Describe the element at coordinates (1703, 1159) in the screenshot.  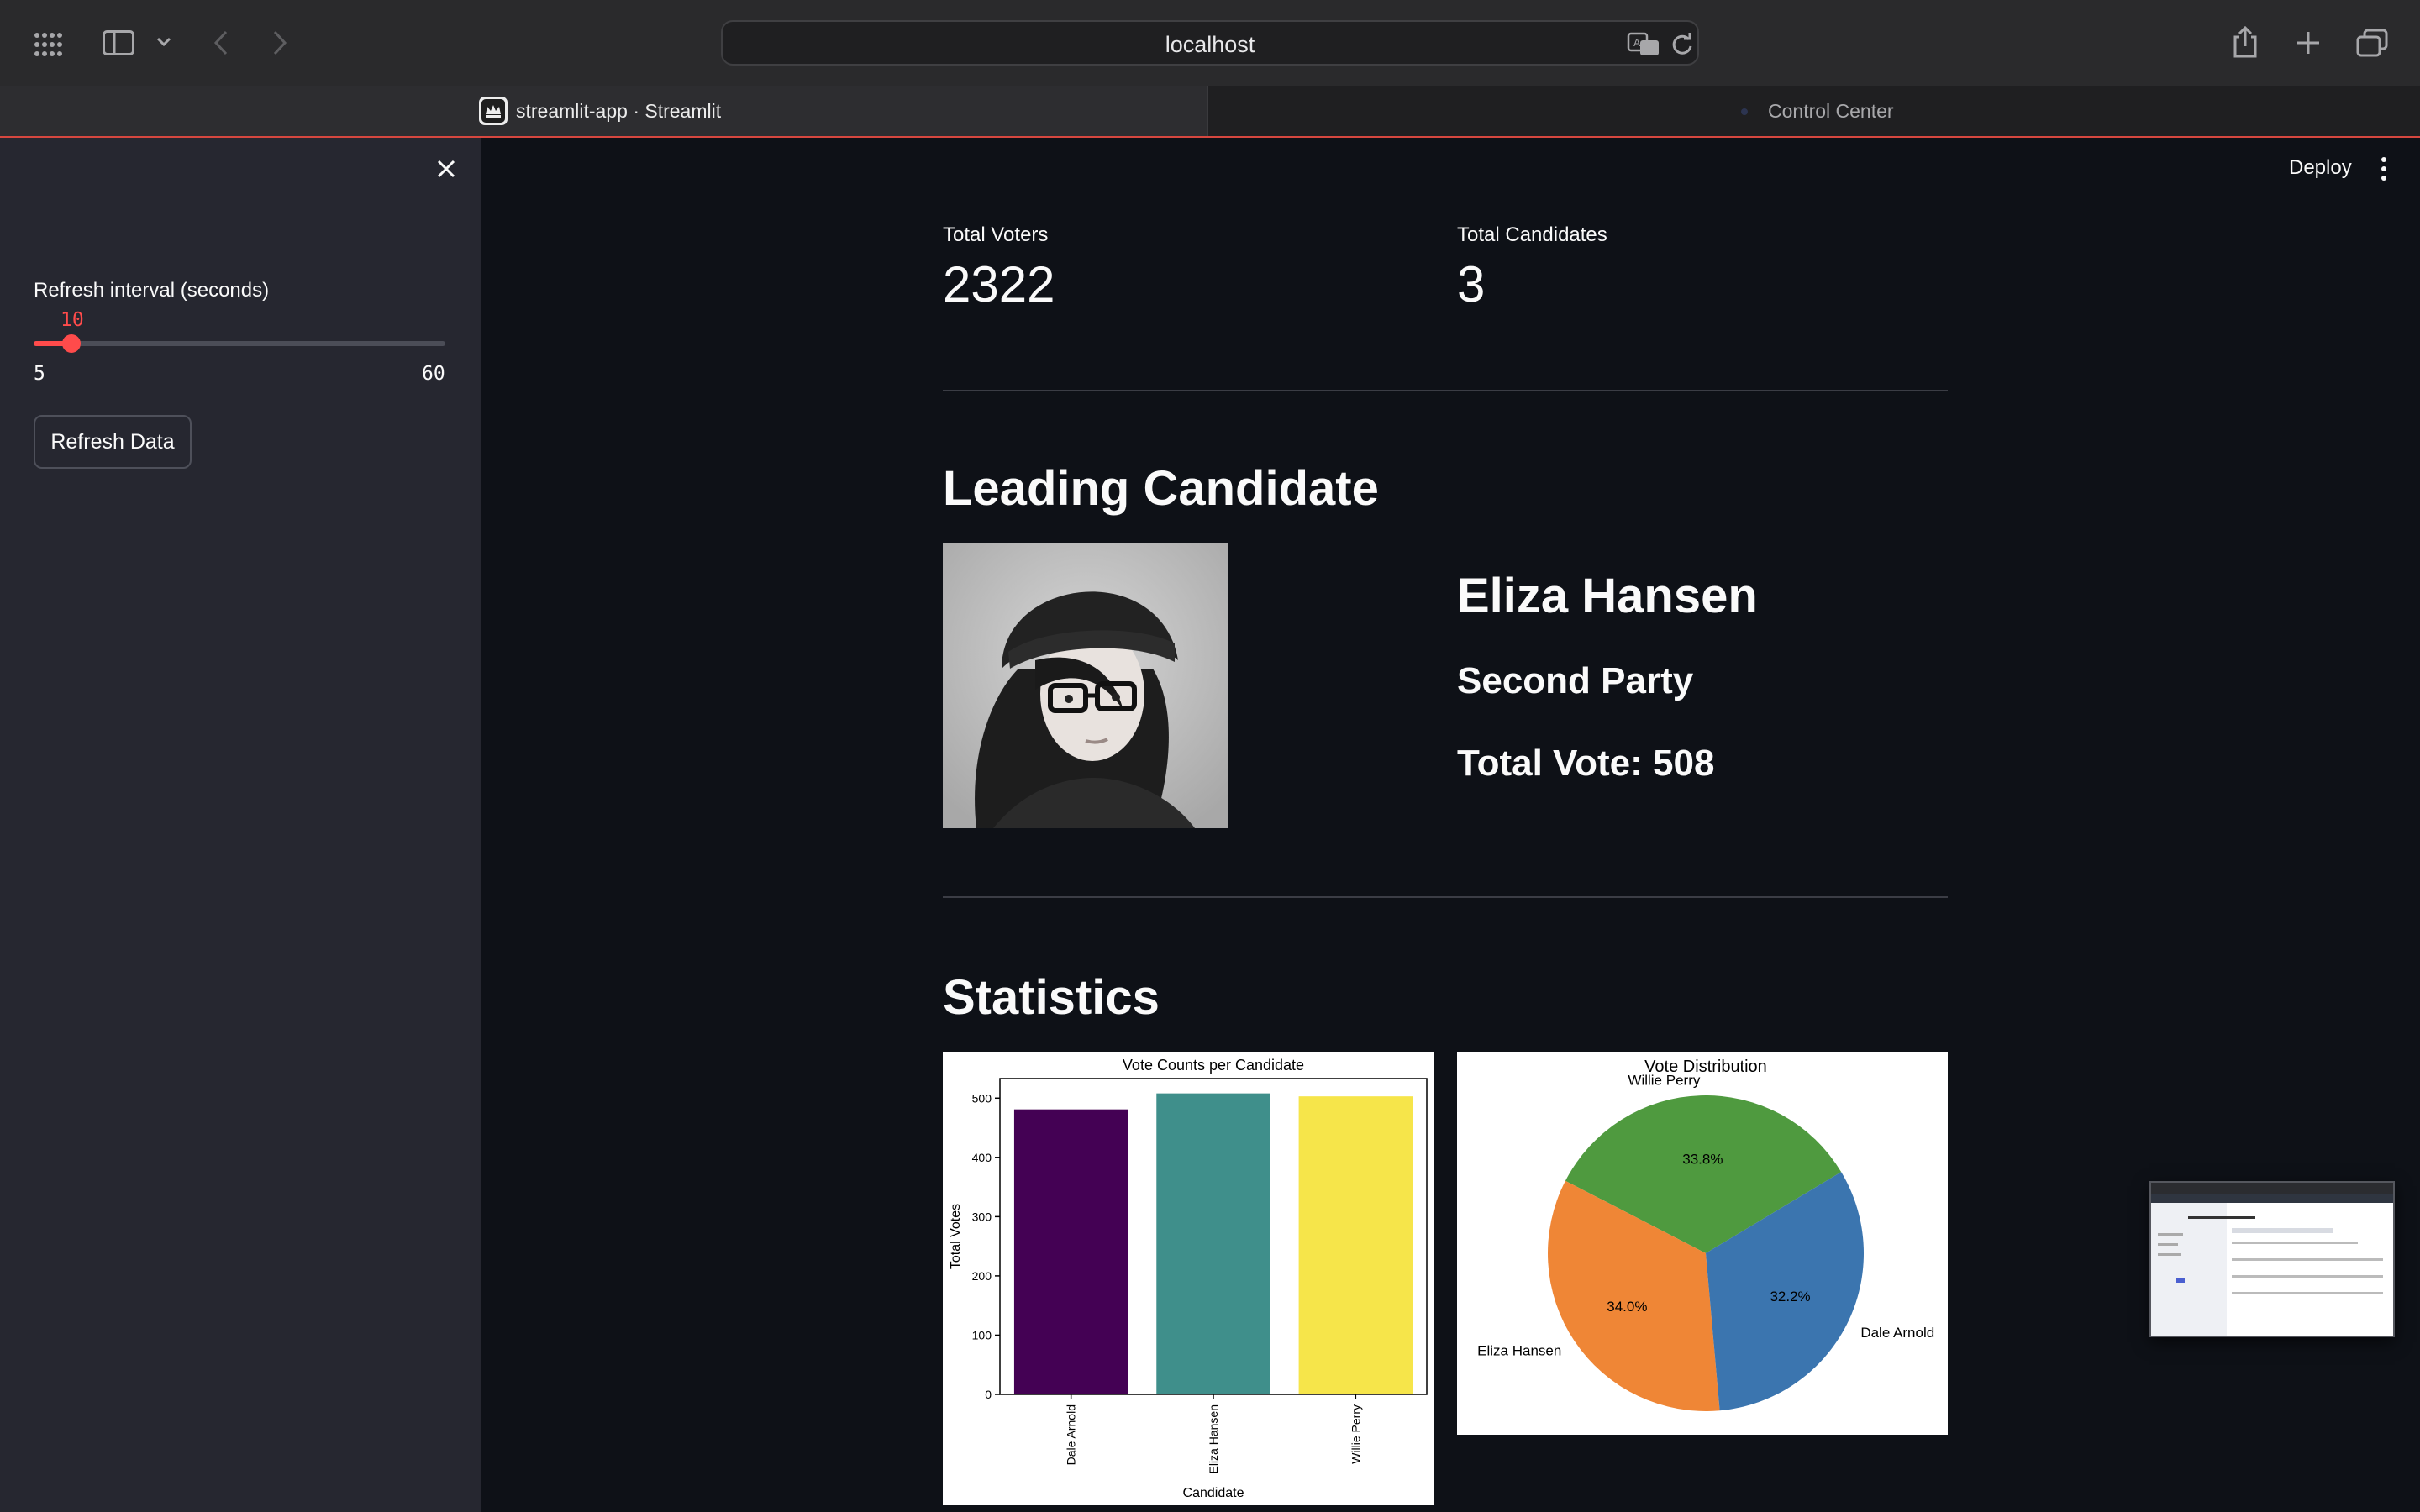
I see `pie-percent-label: 33.8%` at that location.